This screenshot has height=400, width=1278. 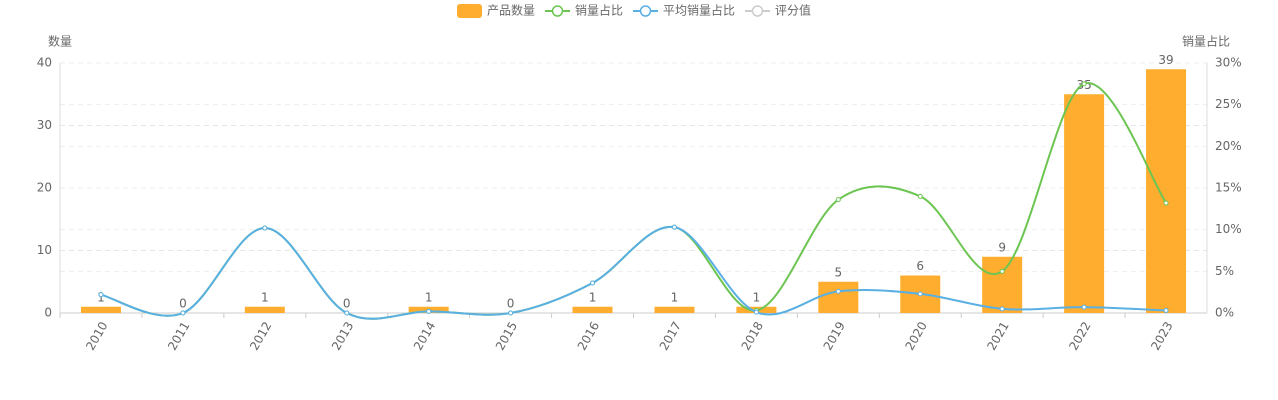 I want to click on x-tick-label: 2019, so click(x=834, y=335).